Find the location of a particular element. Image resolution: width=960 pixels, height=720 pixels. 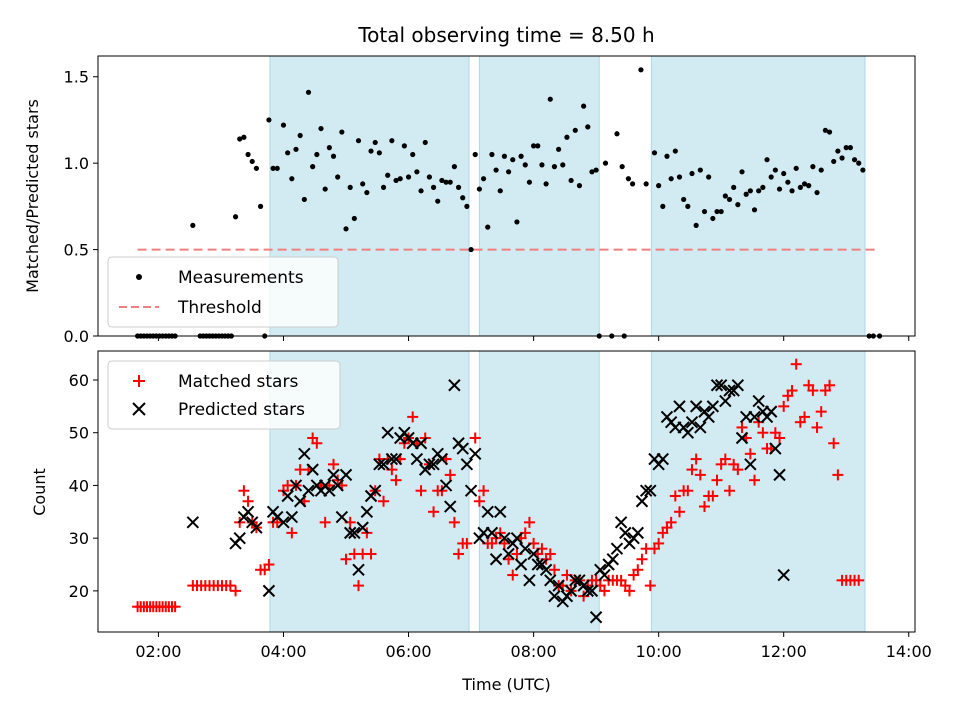

bottom-y-tick-label: 60 is located at coordinates (79, 380).